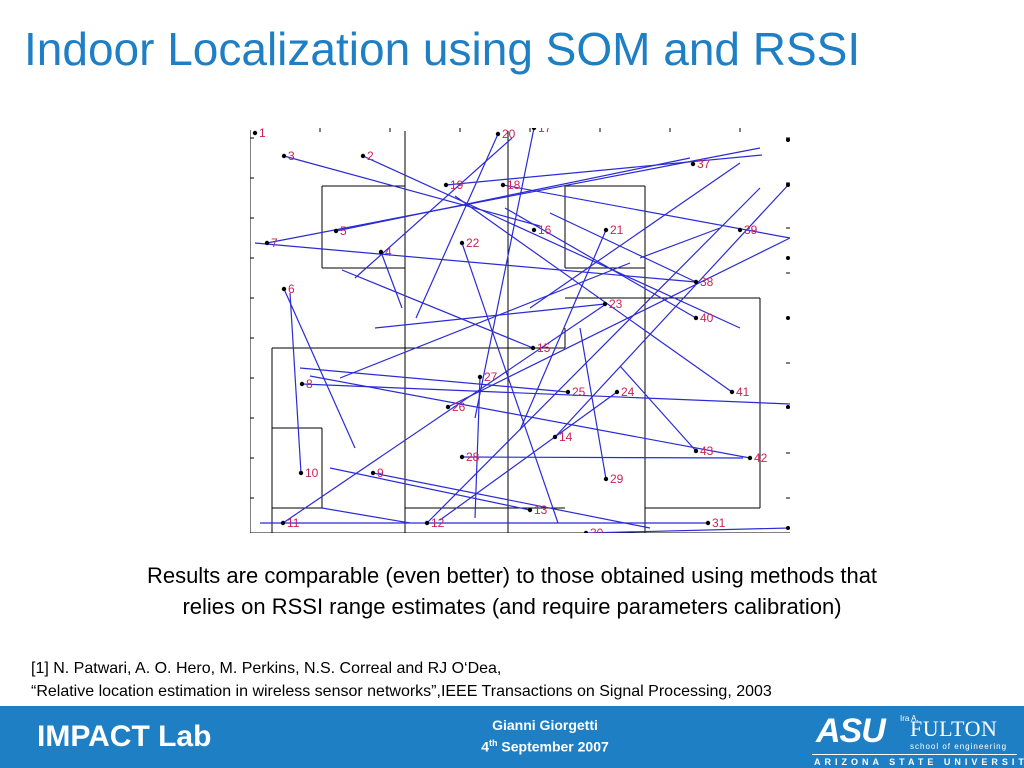 Image resolution: width=1024 pixels, height=768 pixels. I want to click on node-label: 9, so click(380, 473).